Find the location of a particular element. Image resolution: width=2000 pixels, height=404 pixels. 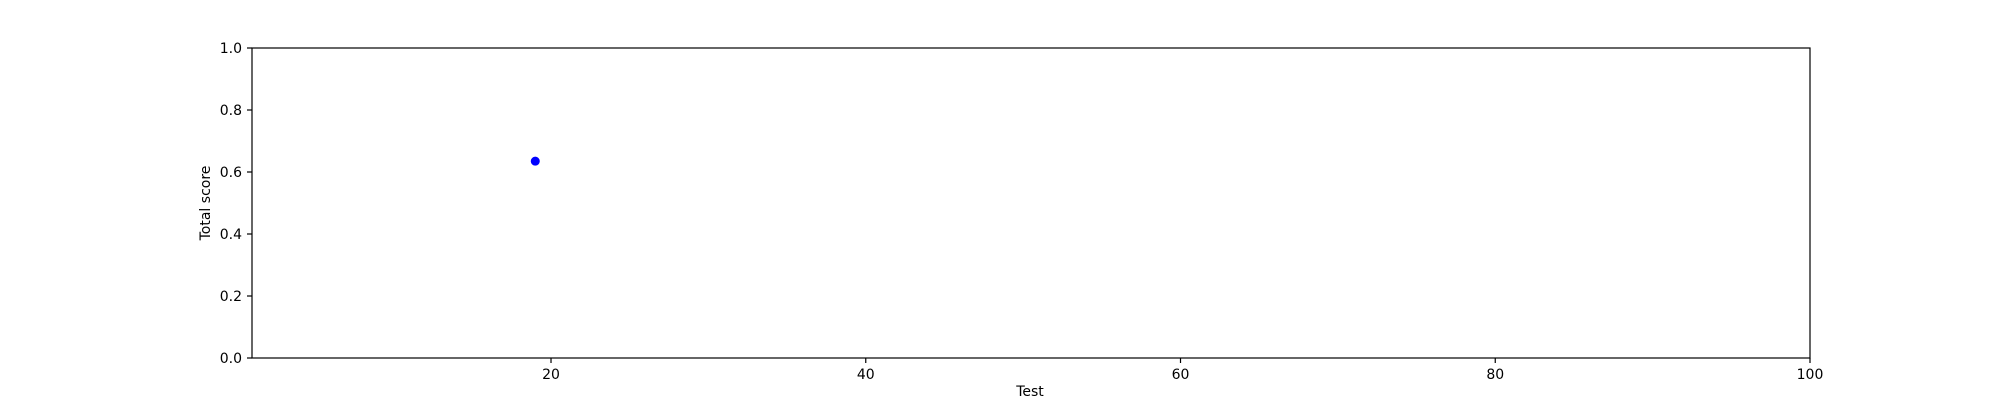

x-tick-label: 40 is located at coordinates (866, 375).